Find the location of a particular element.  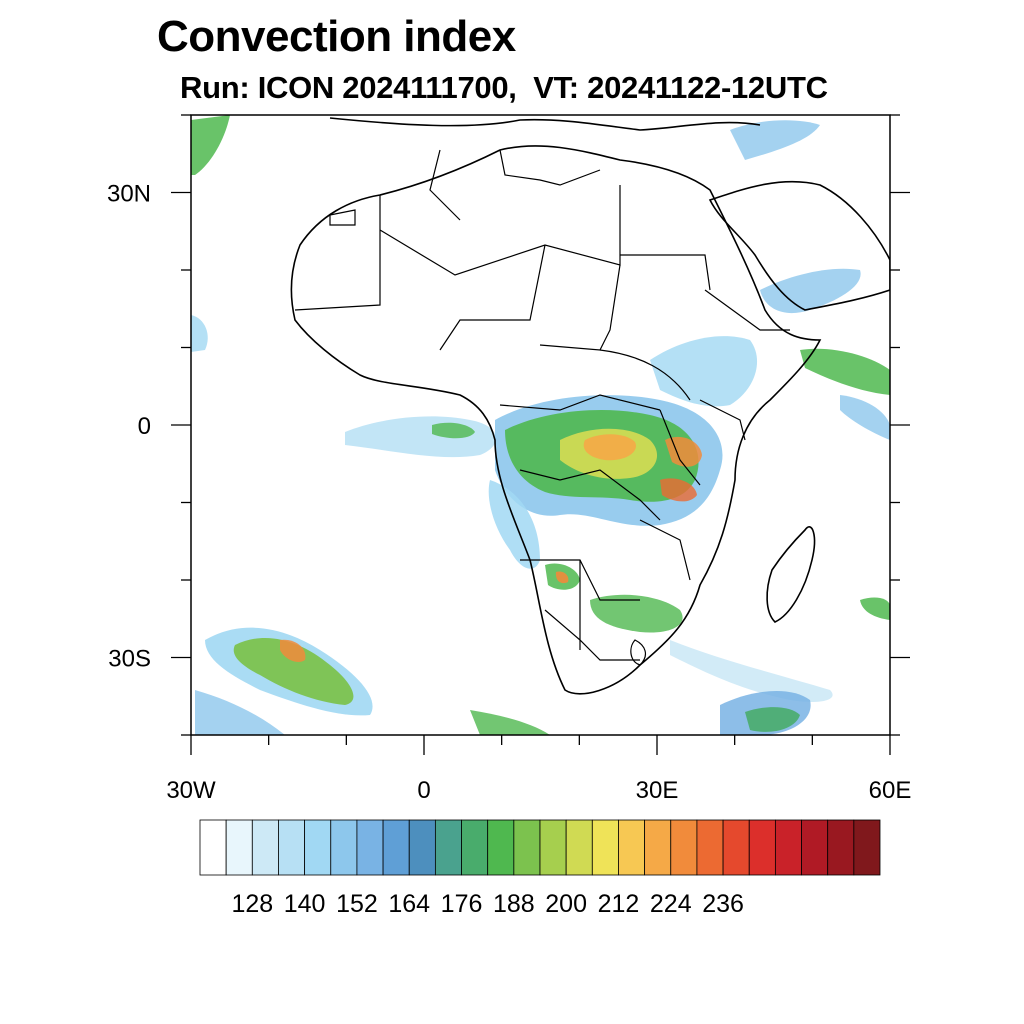

lon-label: 0 is located at coordinates (423, 790).